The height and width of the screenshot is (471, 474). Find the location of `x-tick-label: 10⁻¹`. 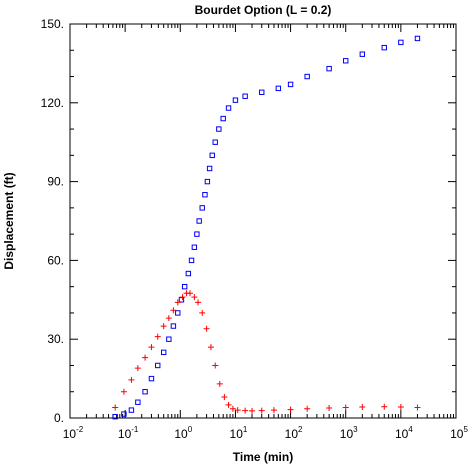

x-tick-label: 10⁻¹ is located at coordinates (128, 433).